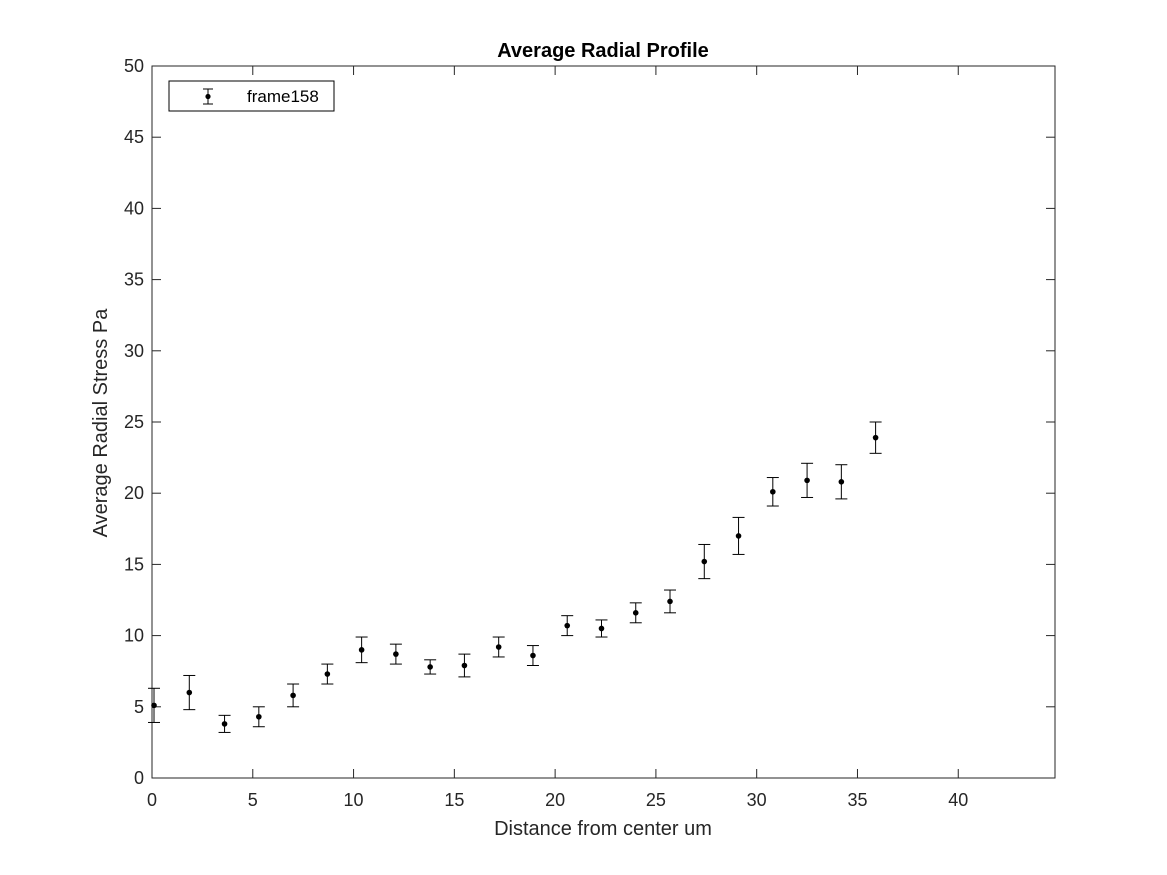 This screenshot has height=875, width=1167. I want to click on y-tick-label: 5, so click(139, 707).